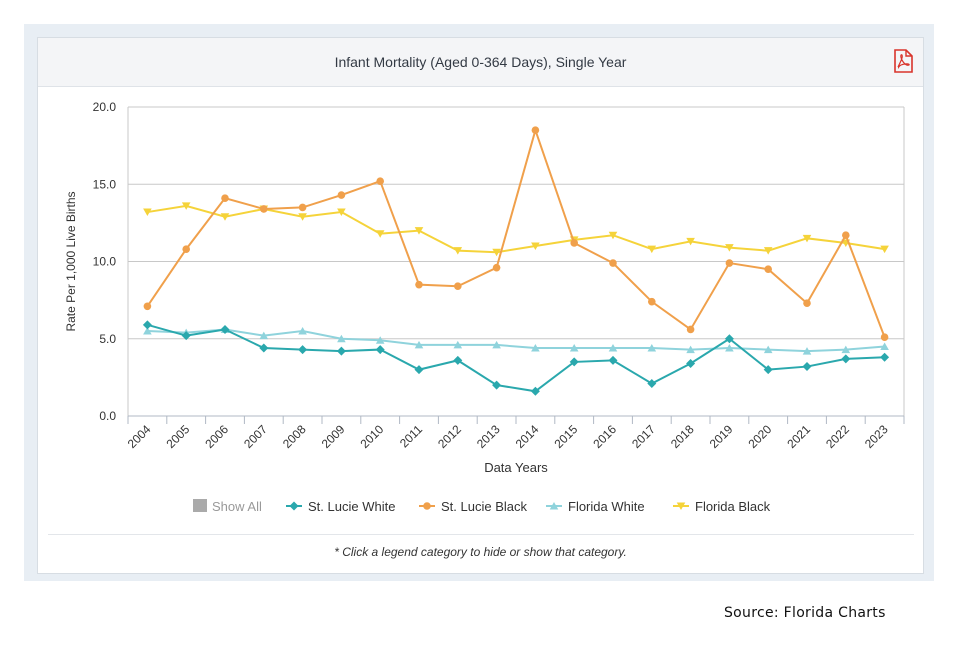 Image resolution: width=959 pixels, height=654 pixels. I want to click on x-tick-label: 2004, so click(139, 436).